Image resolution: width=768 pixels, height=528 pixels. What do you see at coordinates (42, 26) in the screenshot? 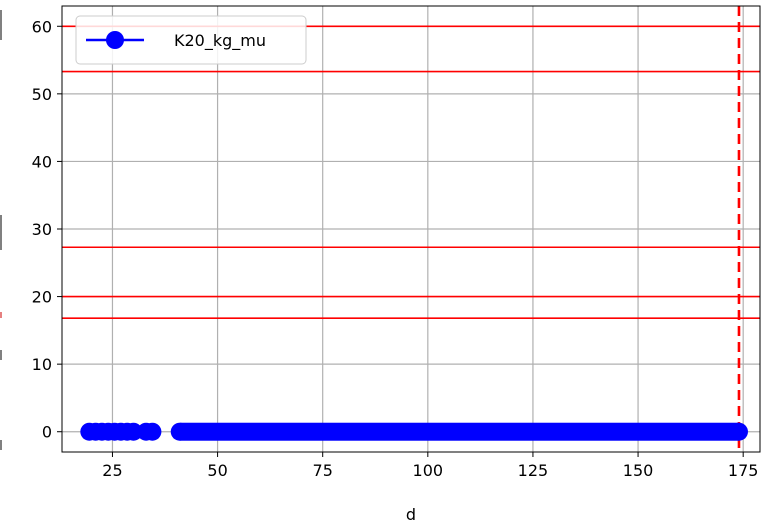
I see `y-tick-label: 60` at bounding box center [42, 26].